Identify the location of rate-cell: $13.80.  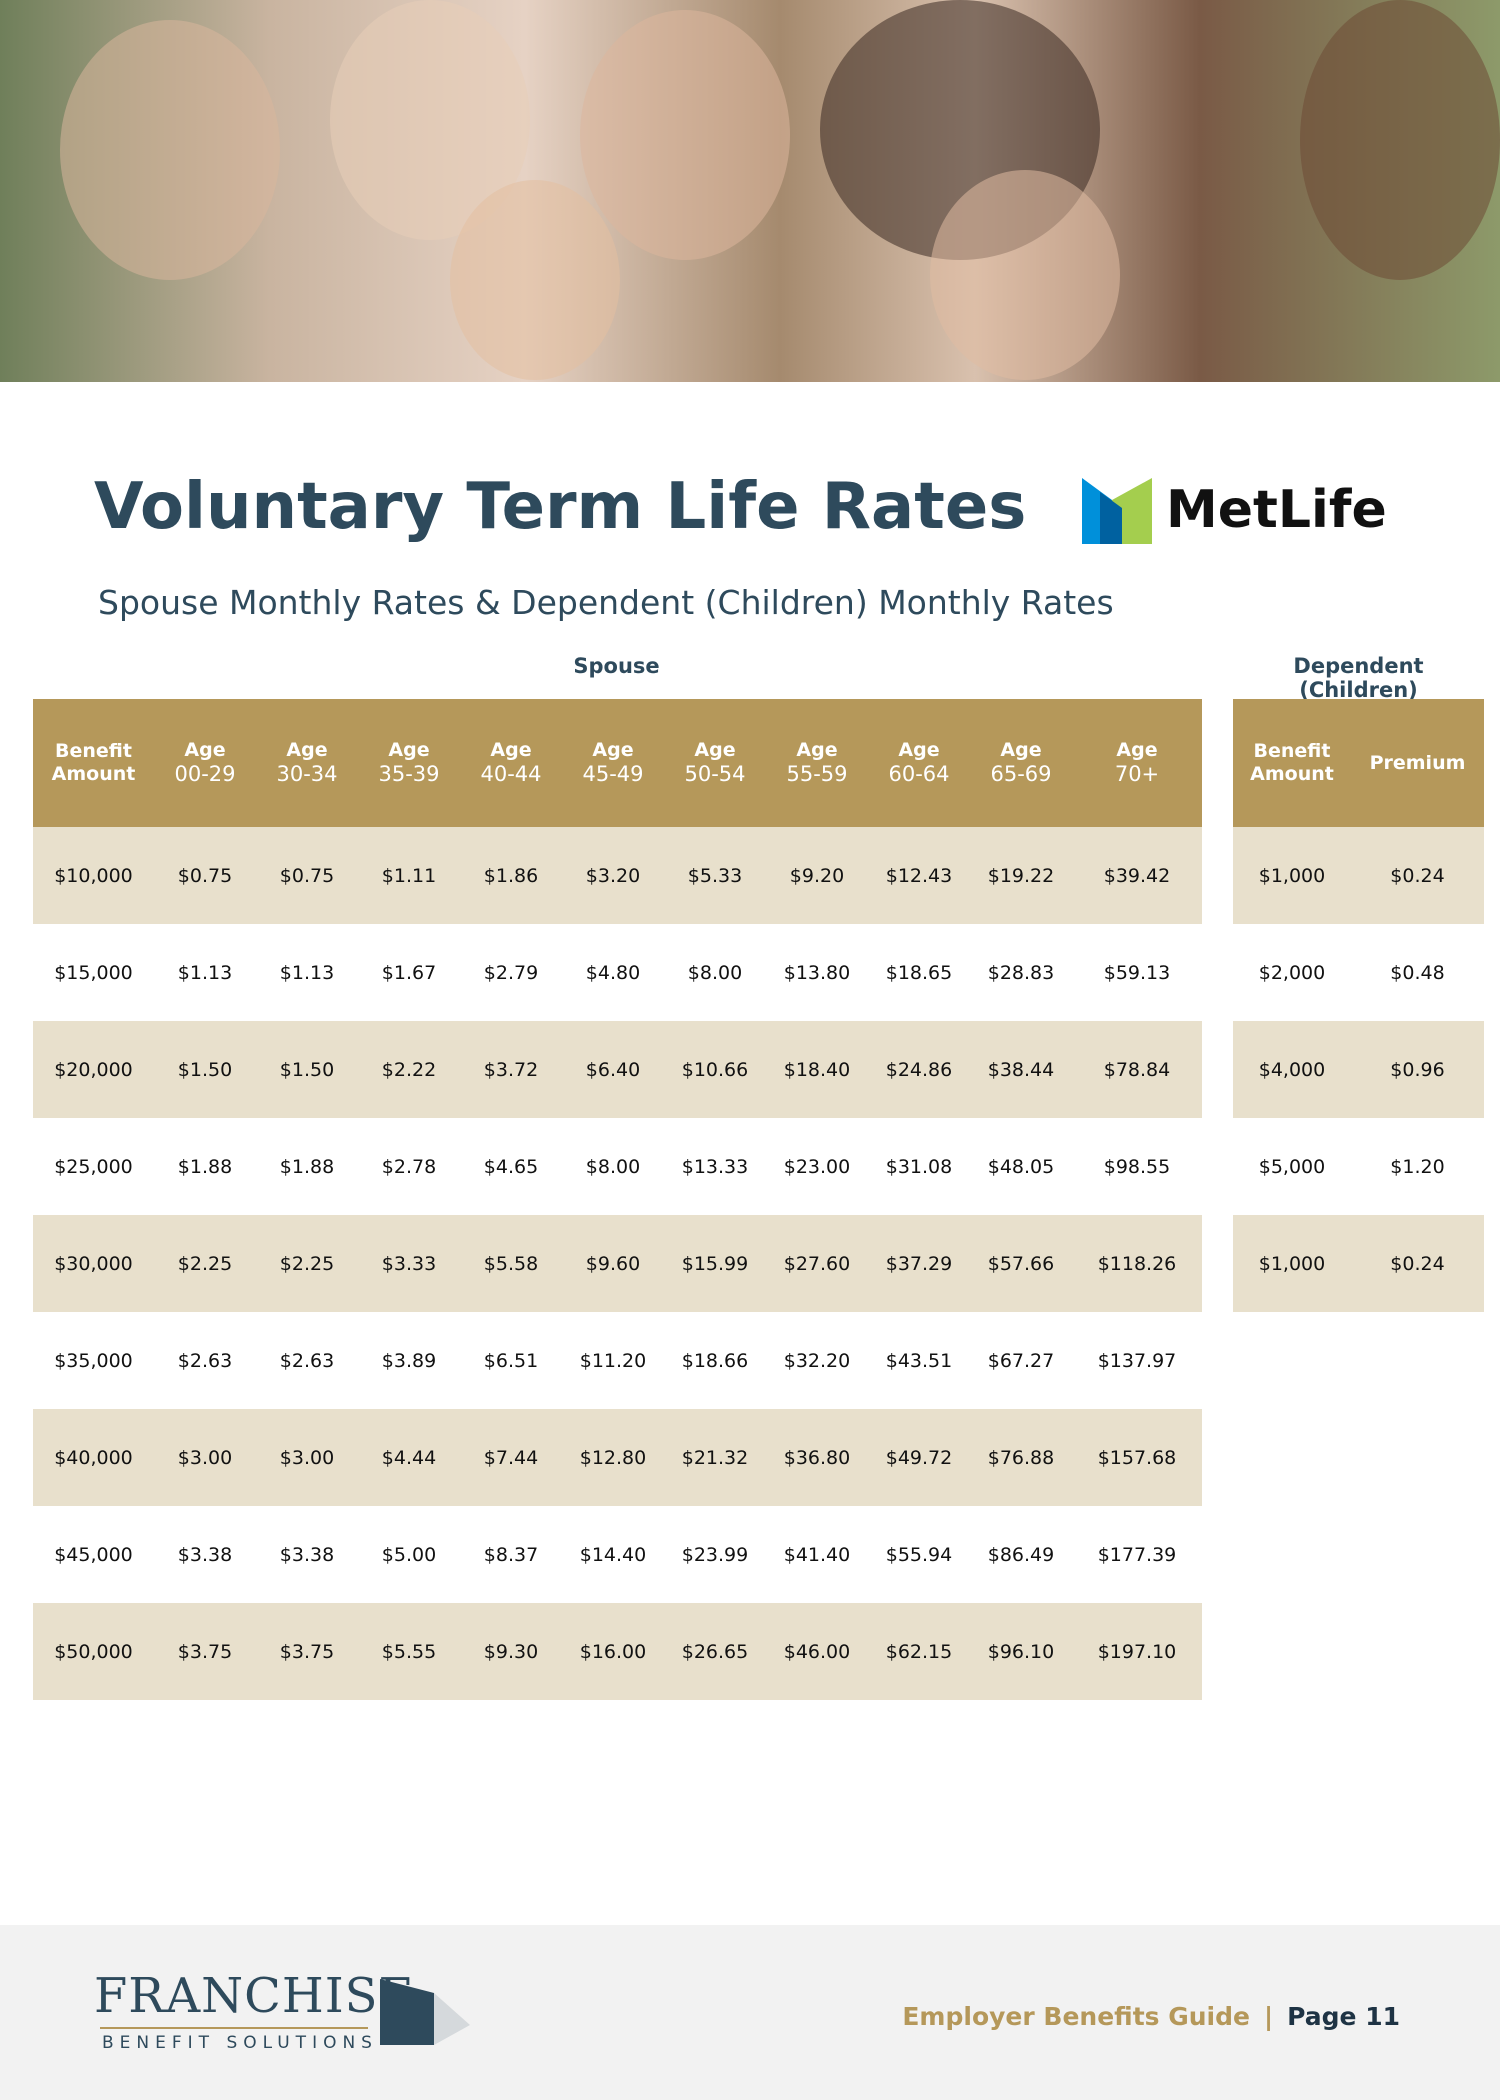
(817, 972).